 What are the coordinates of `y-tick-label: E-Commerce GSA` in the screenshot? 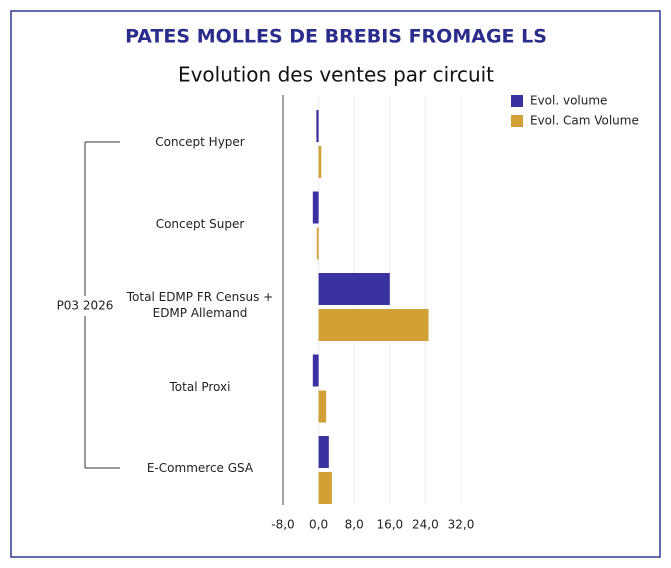 It's located at (200, 468).